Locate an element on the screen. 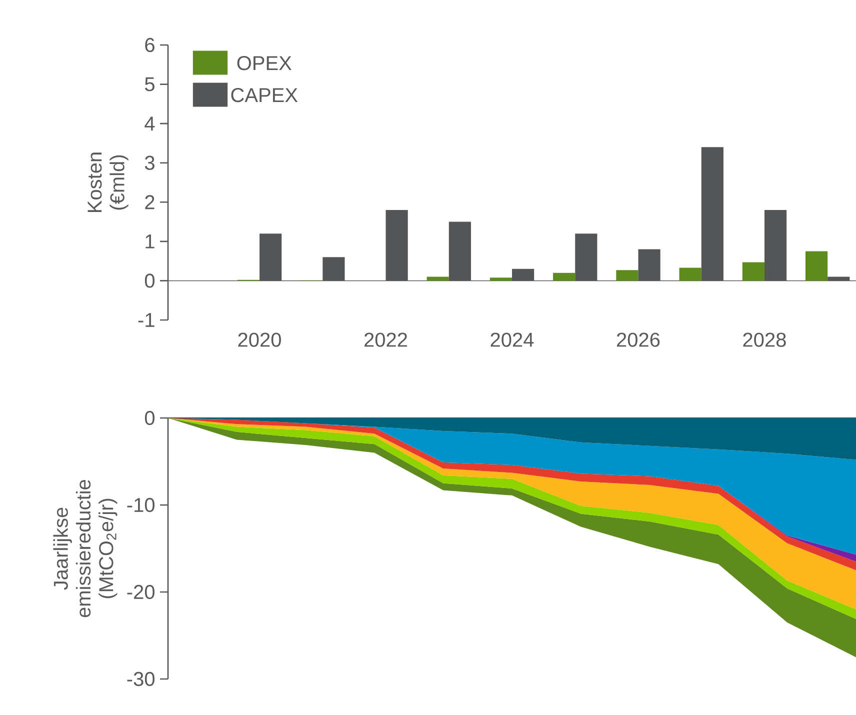 The height and width of the screenshot is (715, 856). y-axis-title: Kosten (€mld) is located at coordinates (108, 182).